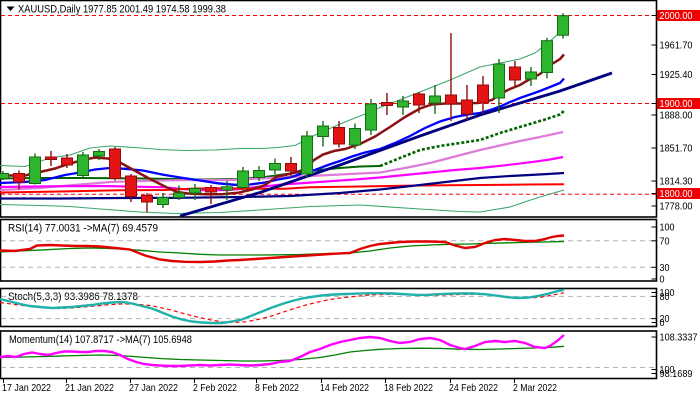  I want to click on svg-text: 21 Jan 2022, so click(89, 388).